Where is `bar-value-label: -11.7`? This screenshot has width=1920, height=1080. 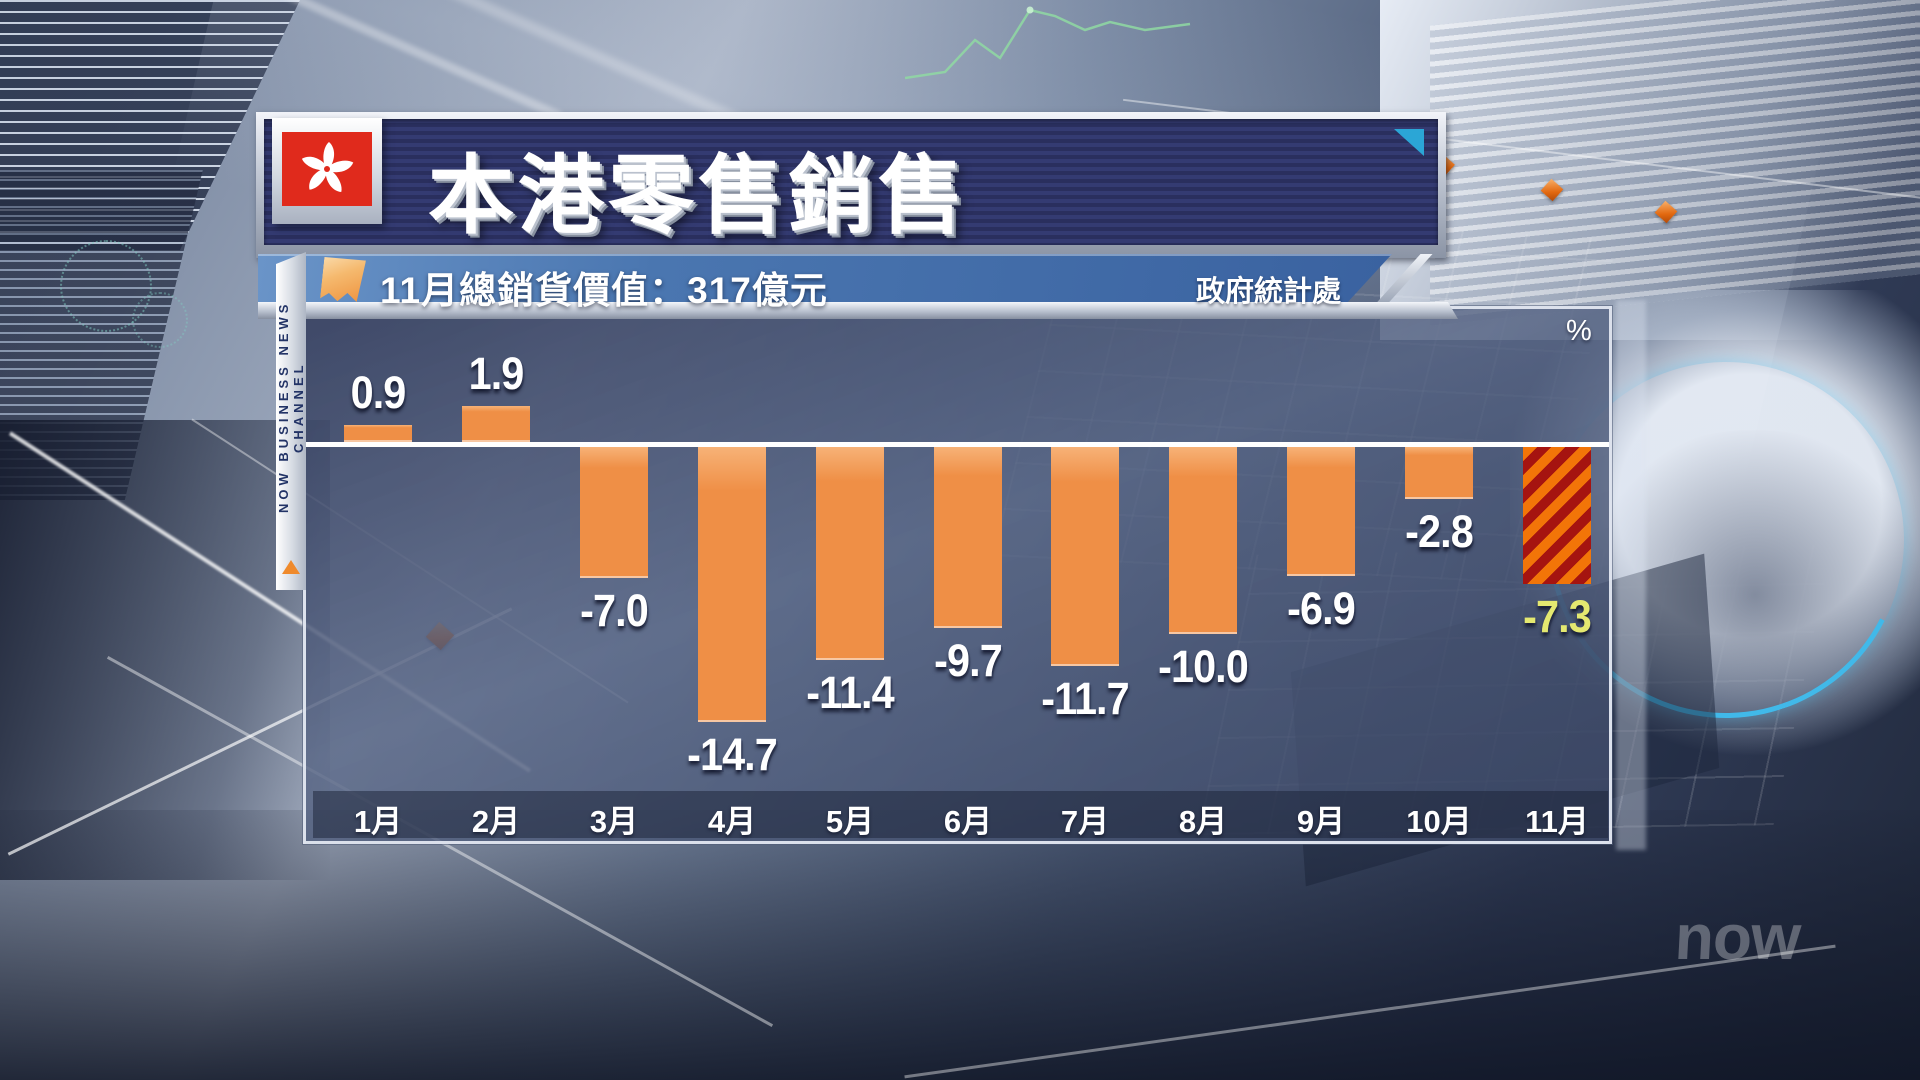 bar-value-label: -11.7 is located at coordinates (1085, 698).